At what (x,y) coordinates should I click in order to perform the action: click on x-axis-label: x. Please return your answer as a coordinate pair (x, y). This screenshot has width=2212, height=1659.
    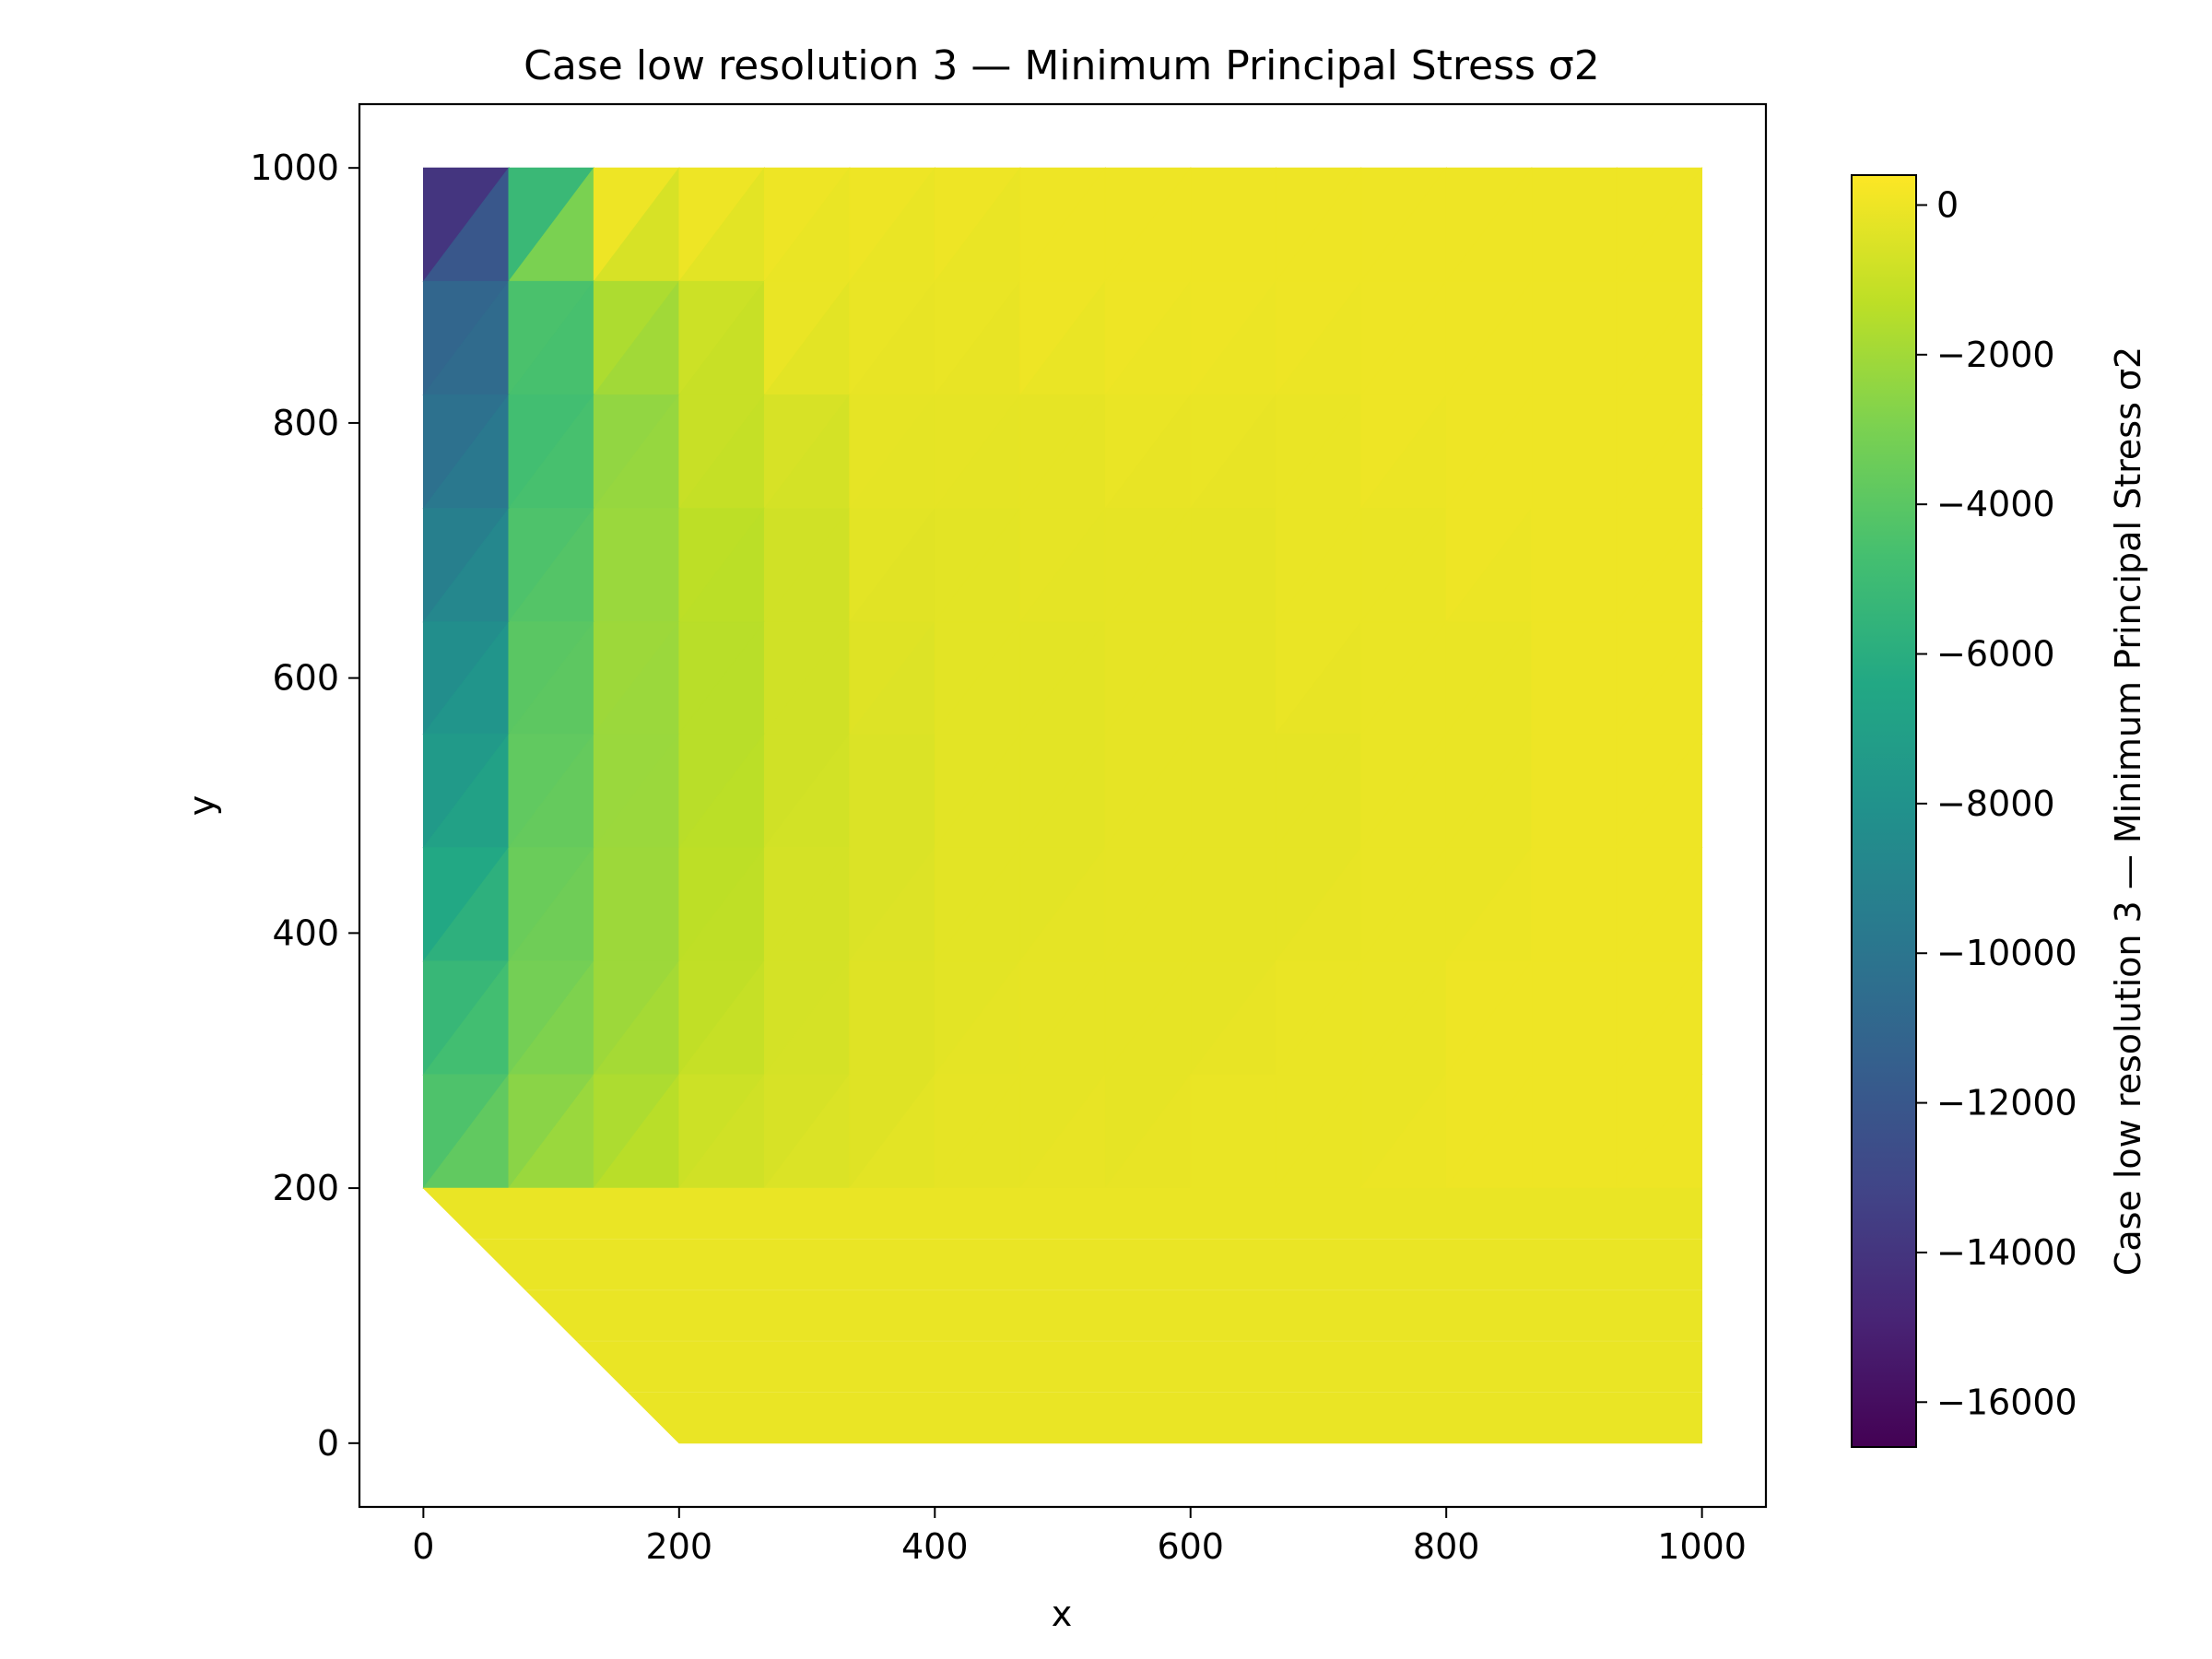
    Looking at the image, I should click on (1062, 1614).